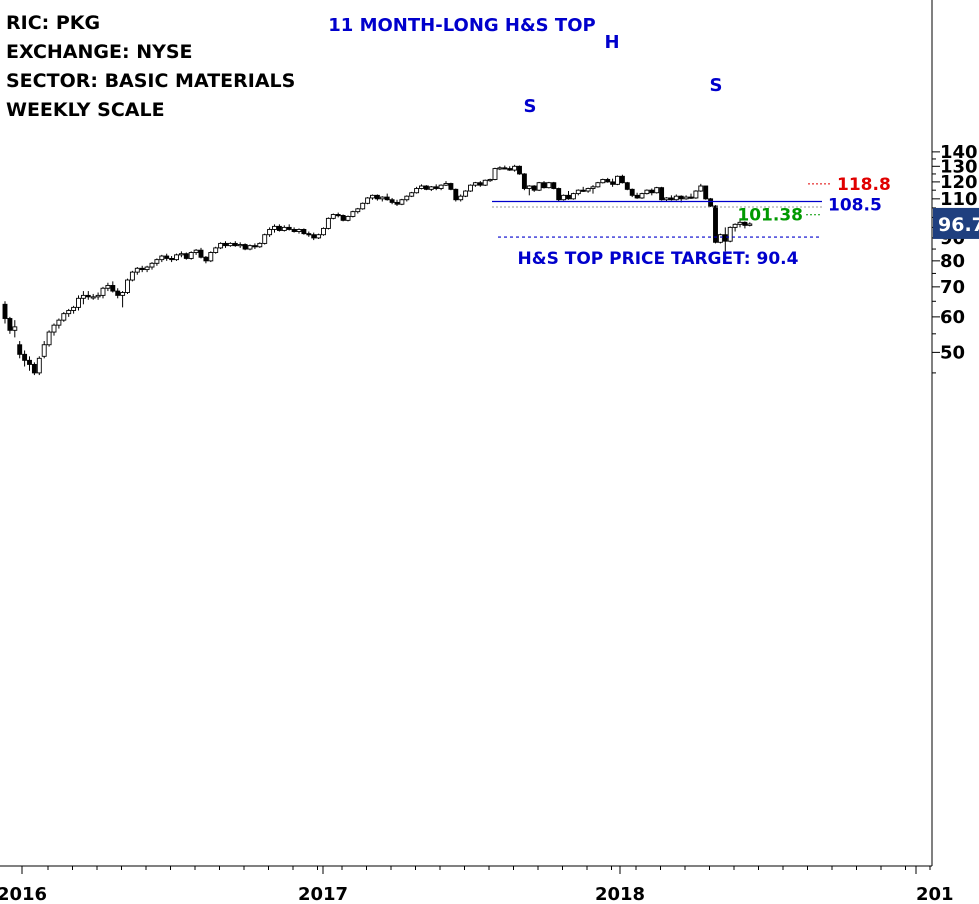 The height and width of the screenshot is (904, 979). Describe the element at coordinates (935, 894) in the screenshot. I see `x-tick-label: 201` at that location.